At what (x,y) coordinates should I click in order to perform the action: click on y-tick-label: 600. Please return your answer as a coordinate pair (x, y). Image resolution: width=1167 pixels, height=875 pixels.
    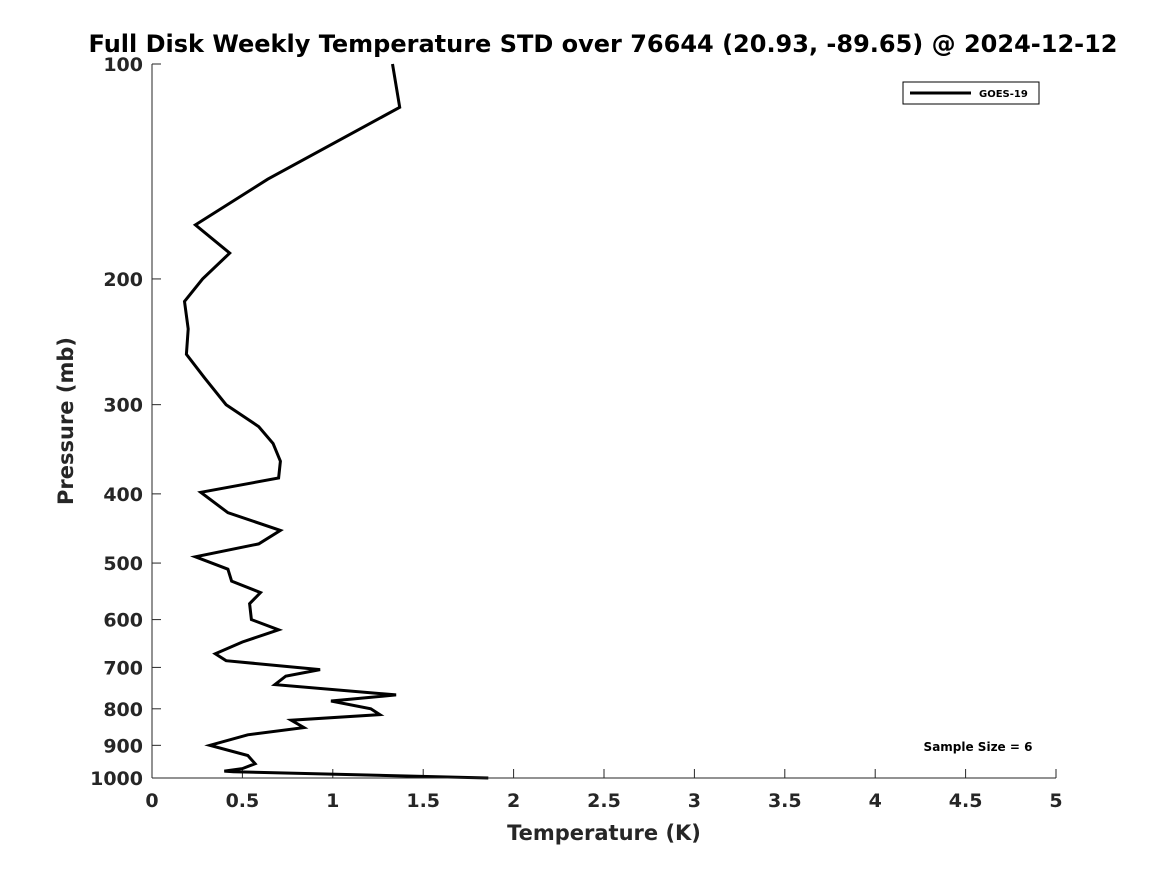
    Looking at the image, I should click on (123, 621).